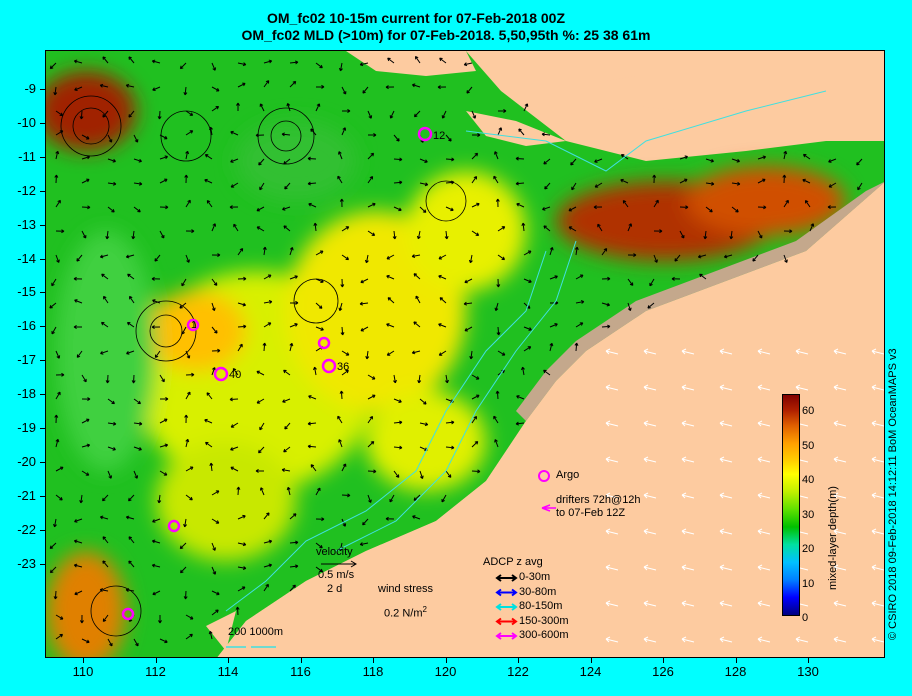  Describe the element at coordinates (439, 136) in the screenshot. I see `argo-id-12: 12` at that location.